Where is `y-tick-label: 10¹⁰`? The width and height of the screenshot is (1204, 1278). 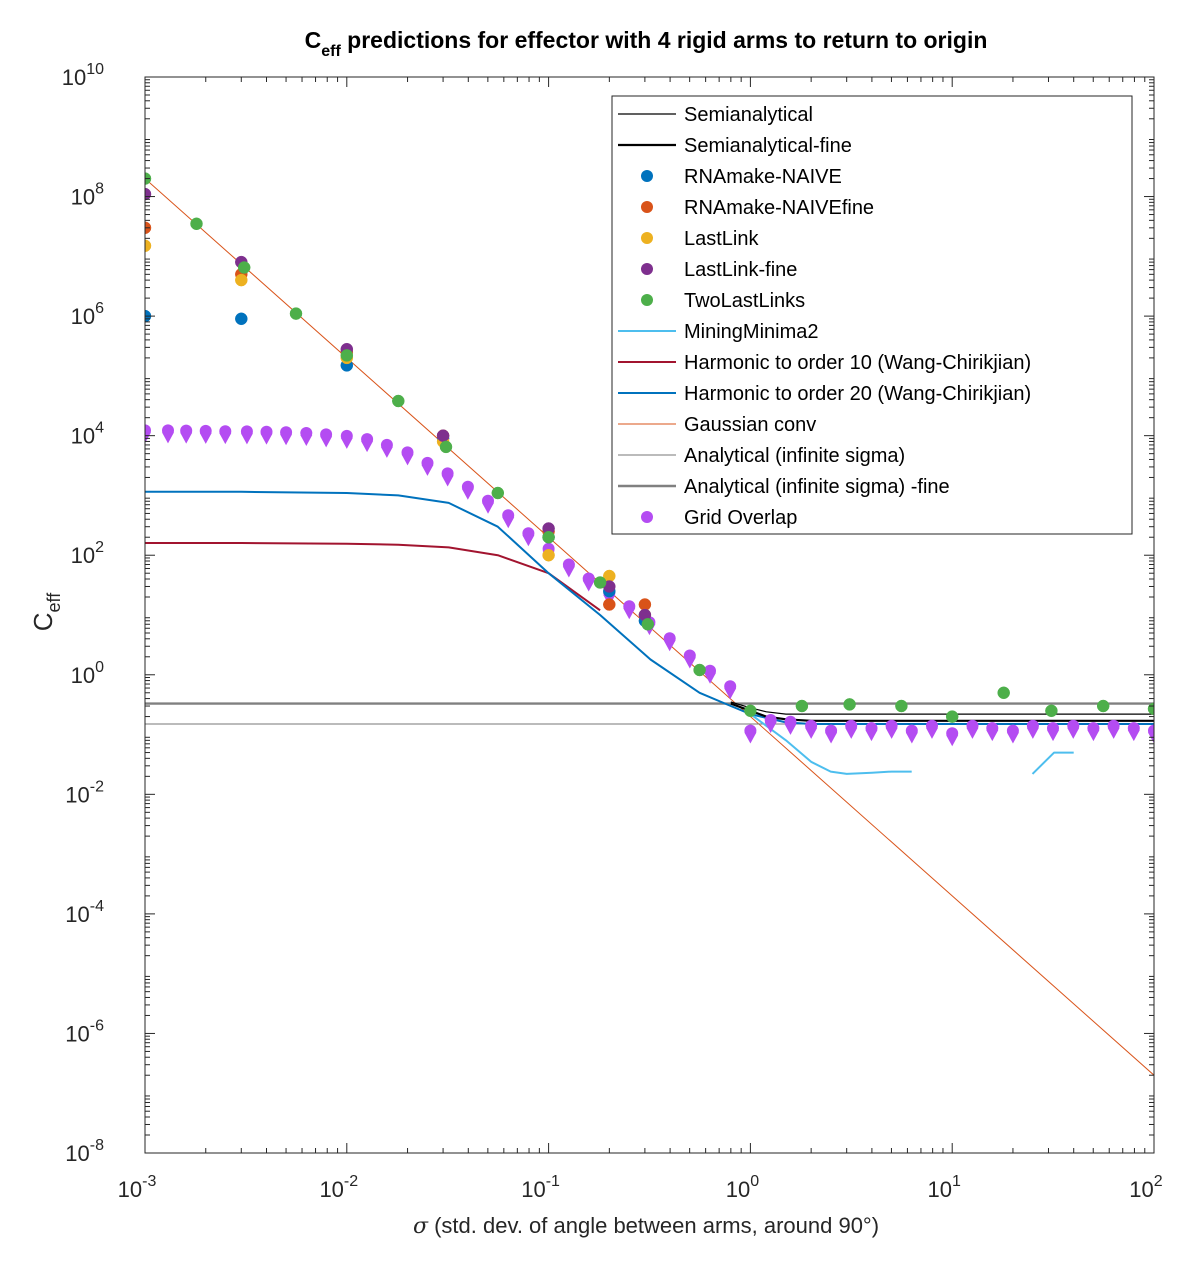 y-tick-label: 10¹⁰ is located at coordinates (83, 75).